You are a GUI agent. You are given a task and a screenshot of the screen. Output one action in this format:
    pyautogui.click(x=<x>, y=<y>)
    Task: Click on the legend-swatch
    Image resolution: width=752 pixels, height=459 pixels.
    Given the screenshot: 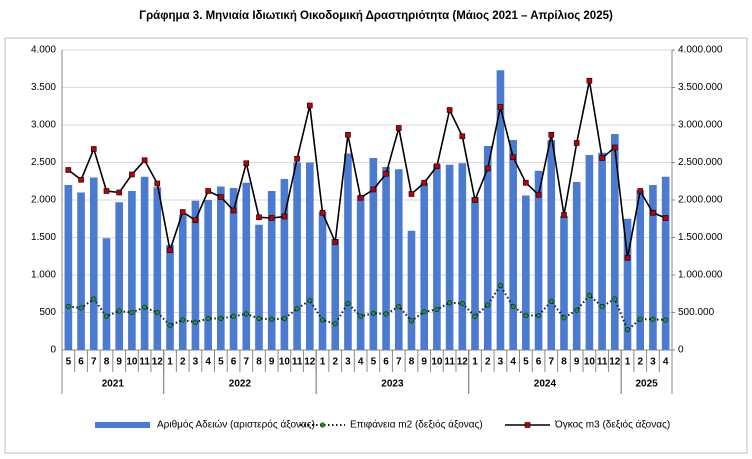 What is the action you would take?
    pyautogui.click(x=122, y=425)
    